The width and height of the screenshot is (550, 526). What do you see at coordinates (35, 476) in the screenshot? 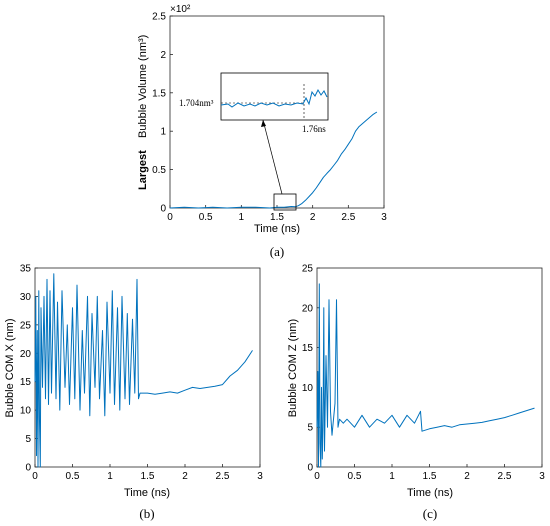
I see `chart-b-xtick-label: 0` at bounding box center [35, 476].